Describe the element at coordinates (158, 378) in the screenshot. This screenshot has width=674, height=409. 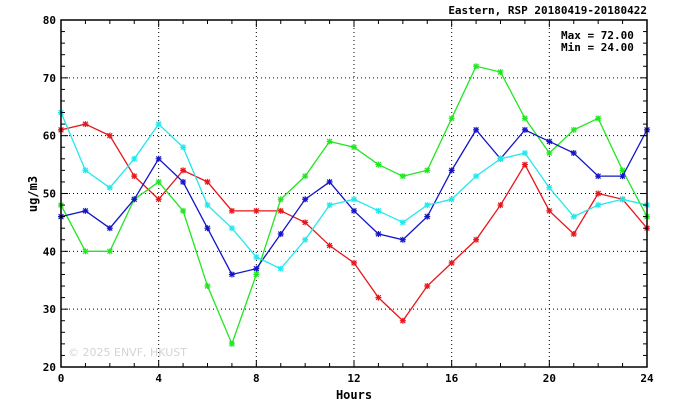
I see `x-tick-label: 4` at that location.